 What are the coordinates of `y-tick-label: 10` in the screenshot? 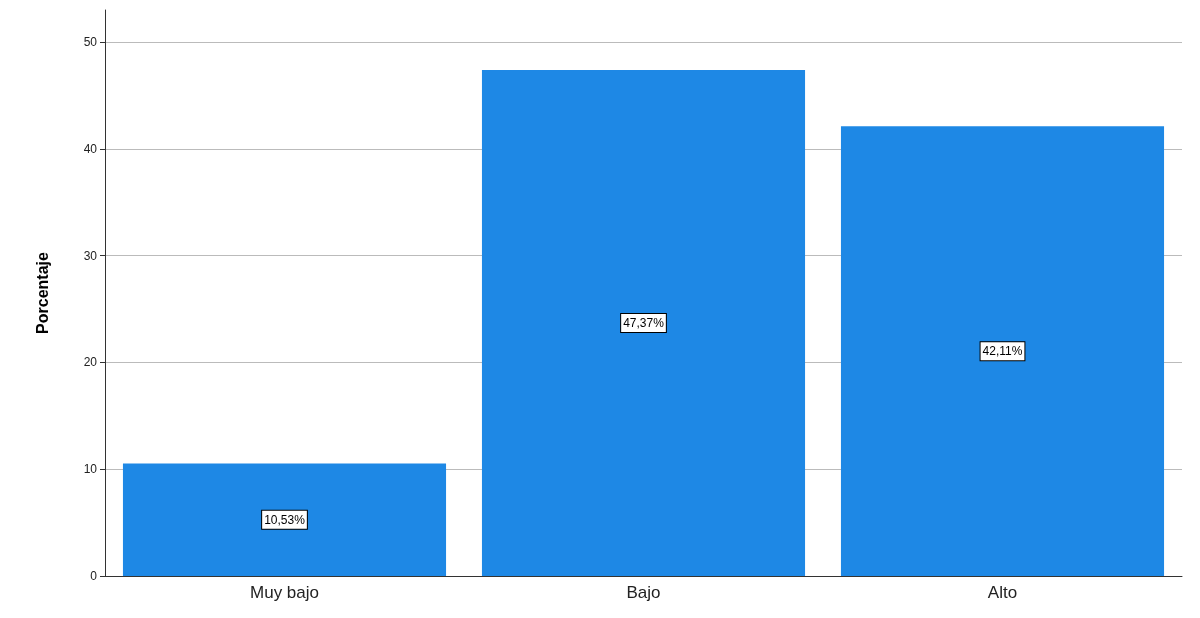 It's located at (90, 469).